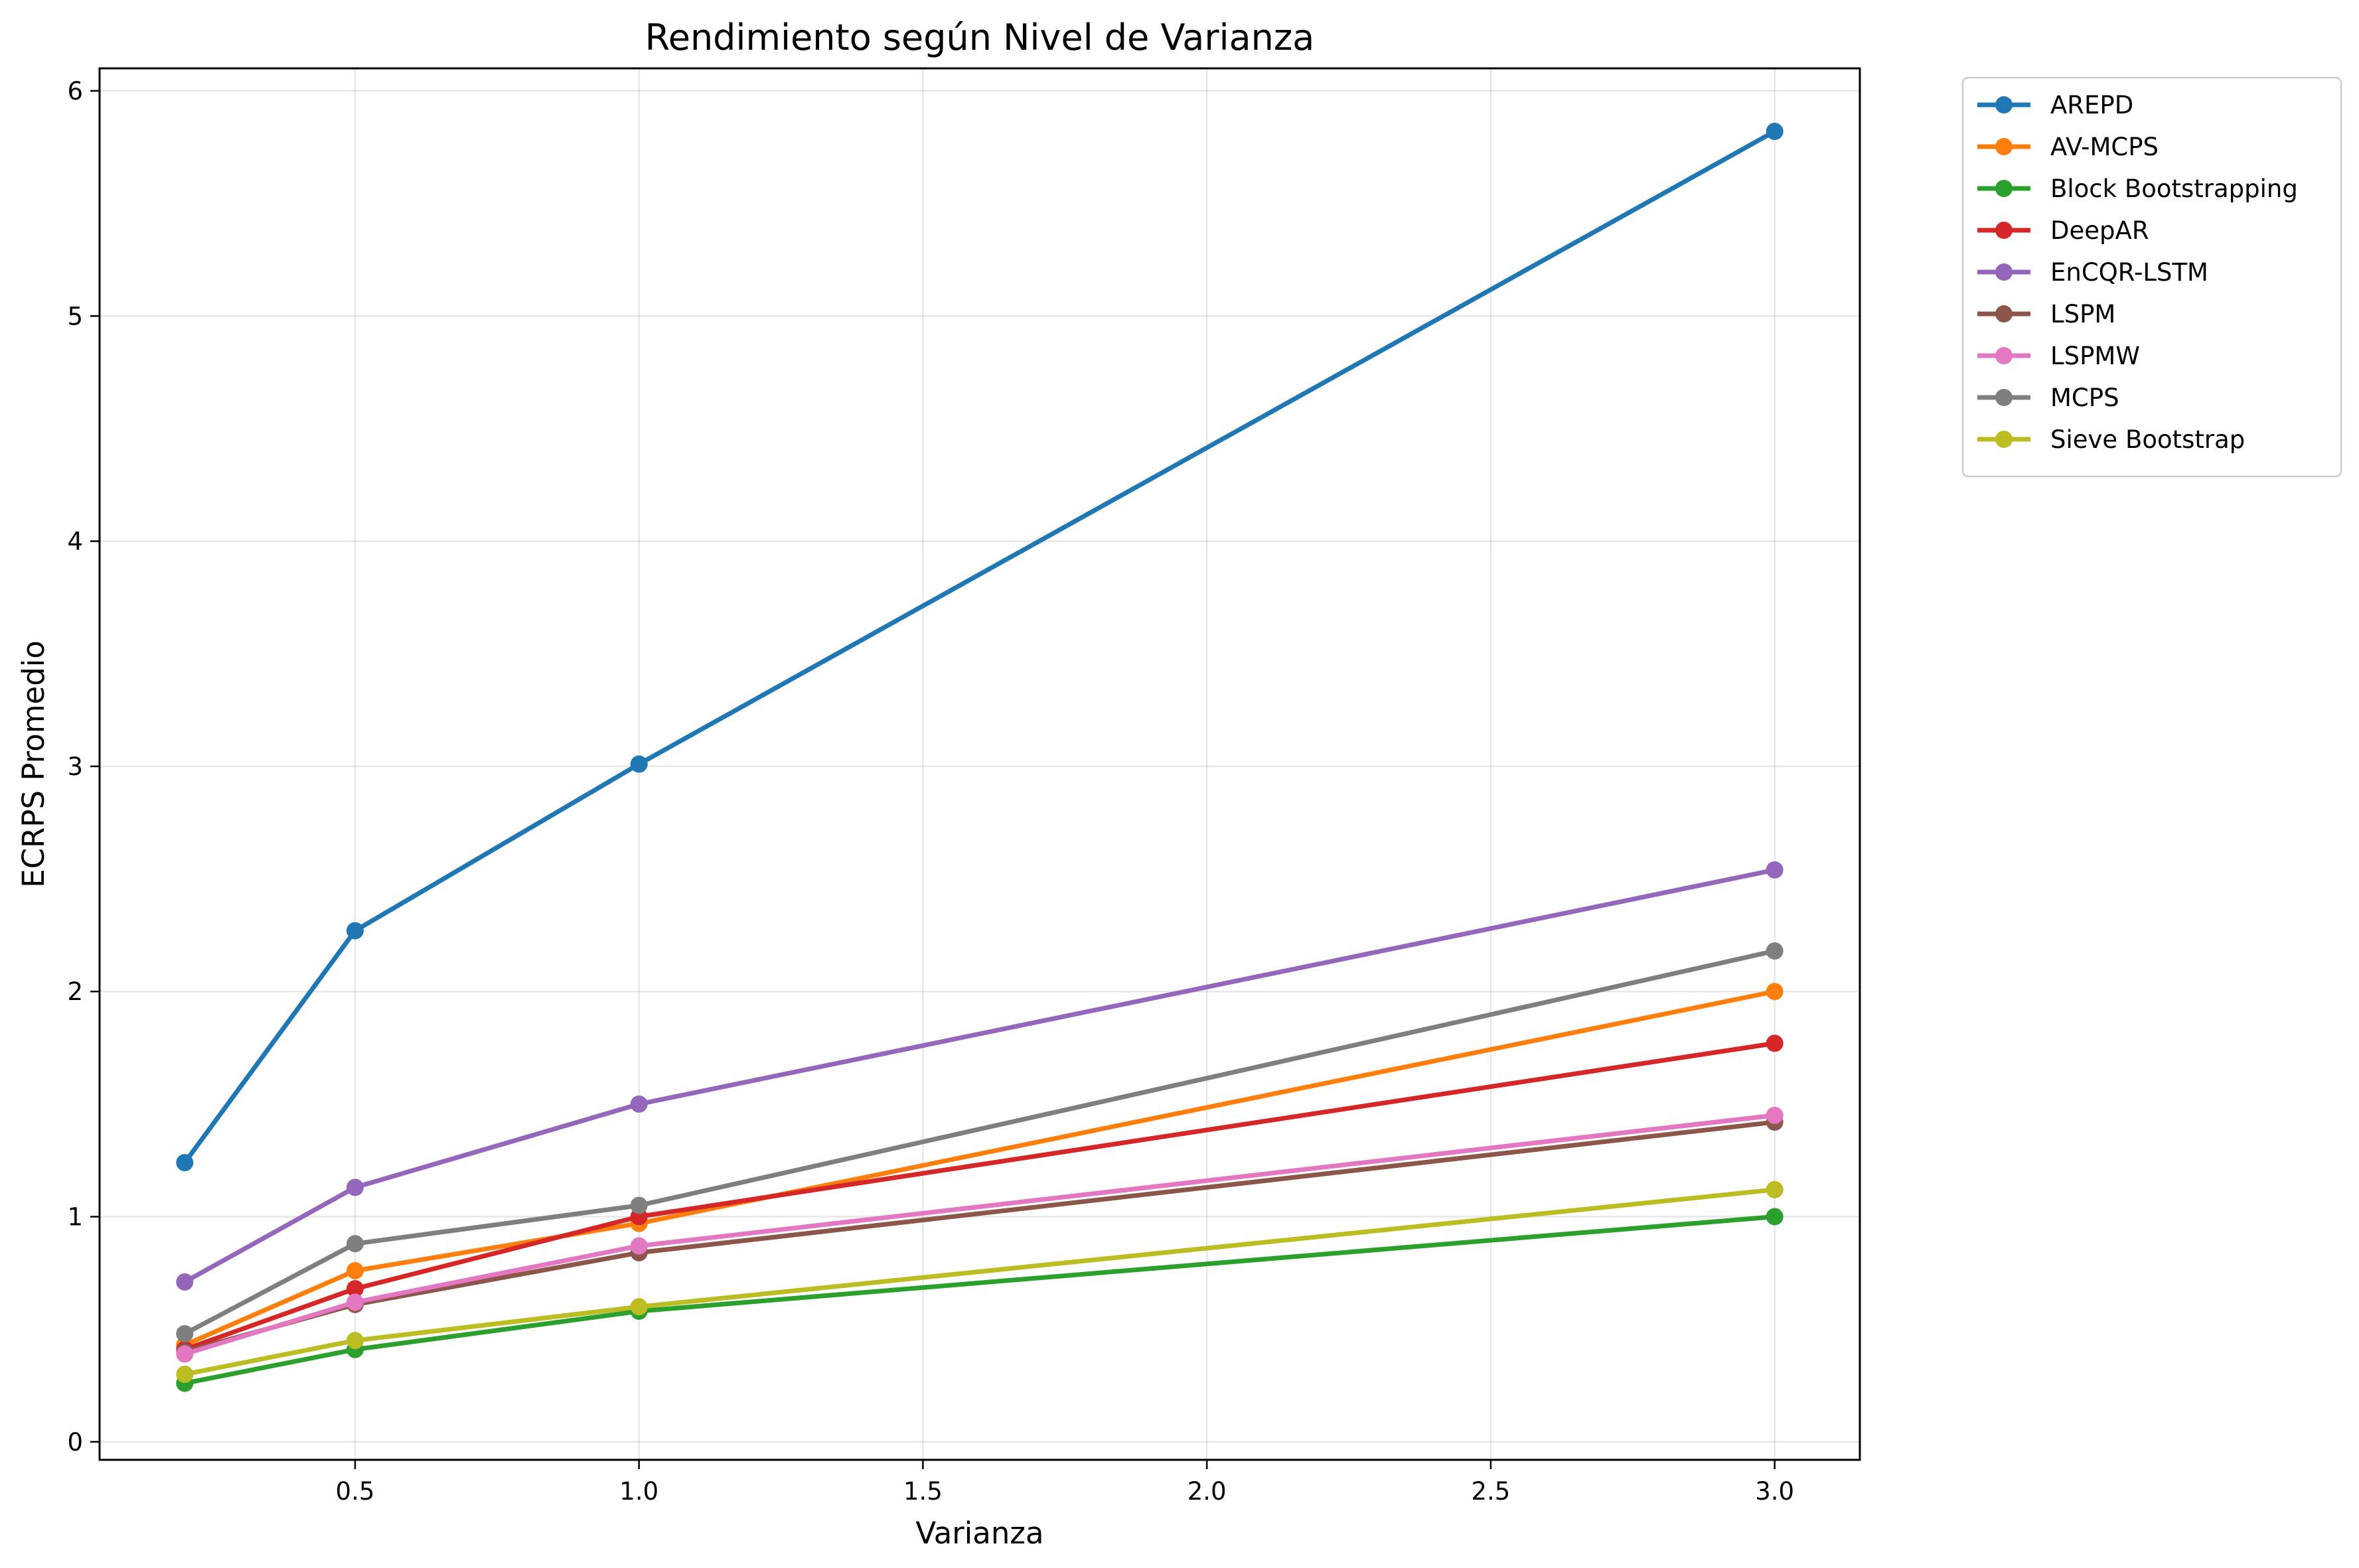 The height and width of the screenshot is (1568, 2359). What do you see at coordinates (2046, 314) in the screenshot?
I see `legend-item-lspm: LSPM` at bounding box center [2046, 314].